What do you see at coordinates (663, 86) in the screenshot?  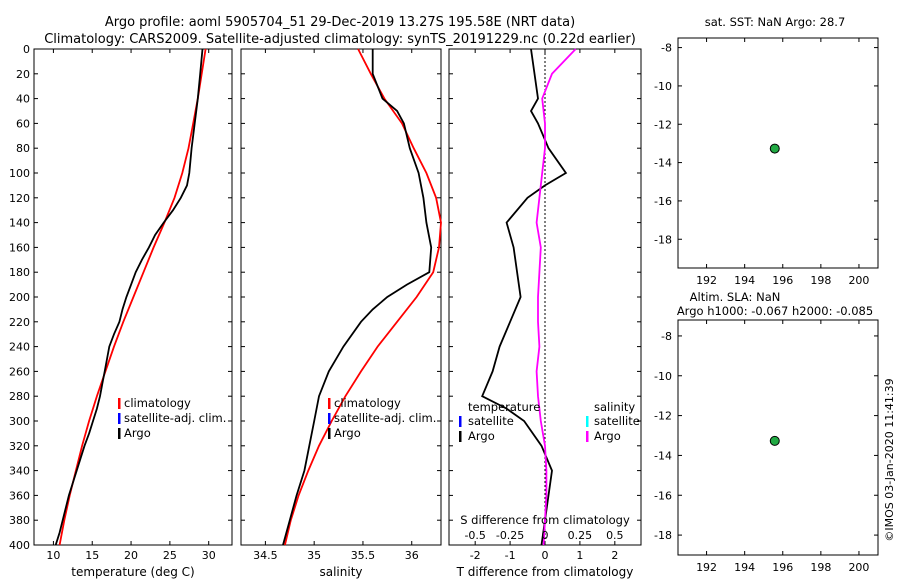 I see `sst_map-ytick-label: -10` at bounding box center [663, 86].